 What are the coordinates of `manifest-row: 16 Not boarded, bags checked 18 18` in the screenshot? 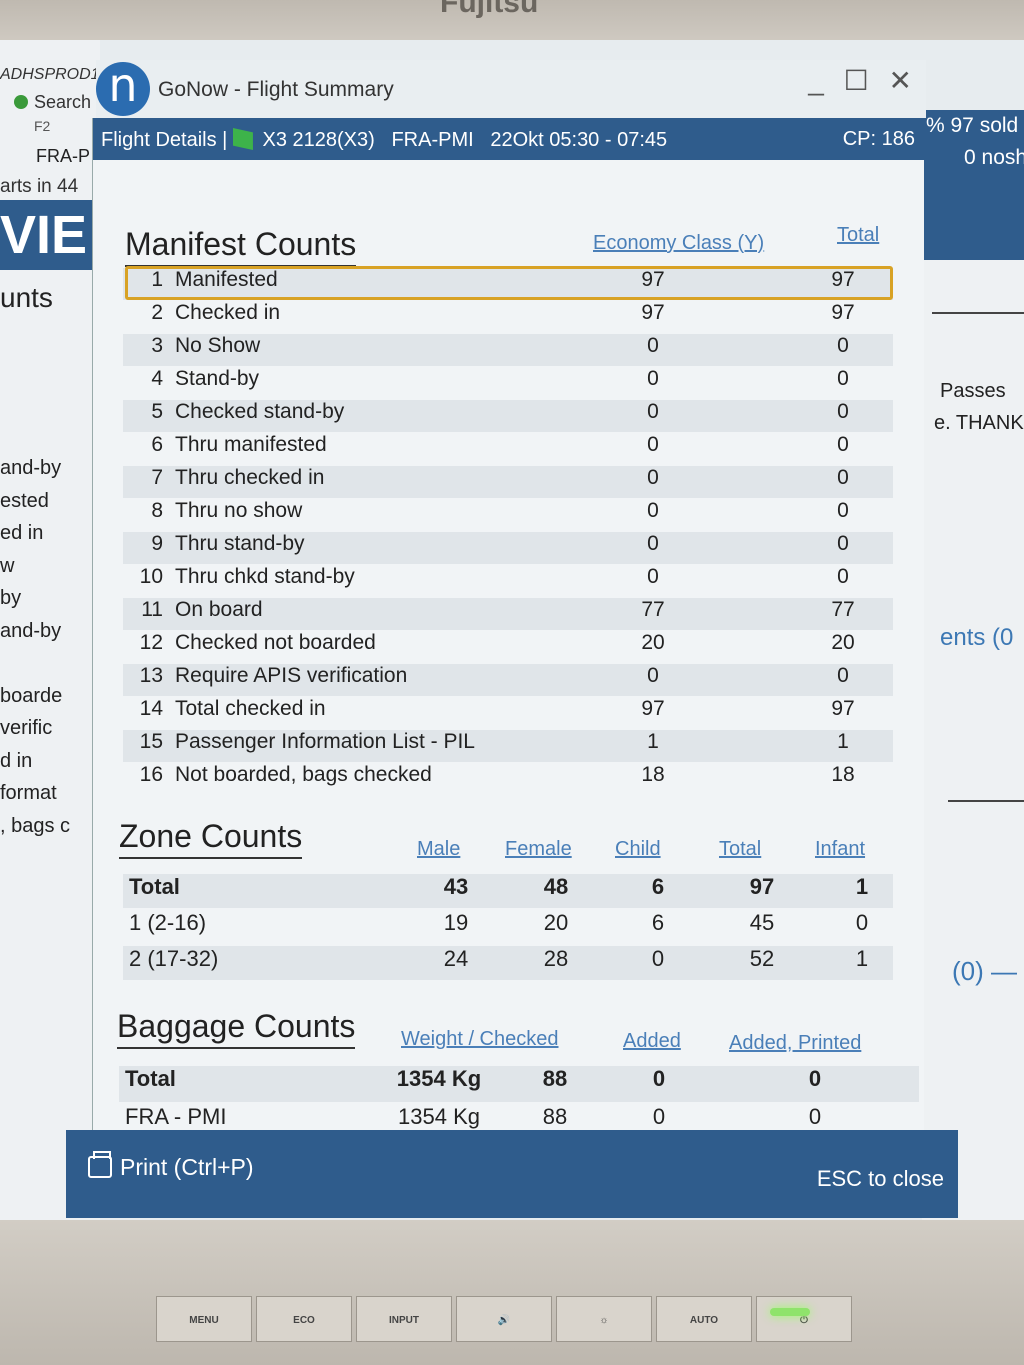 It's located at (508, 779).